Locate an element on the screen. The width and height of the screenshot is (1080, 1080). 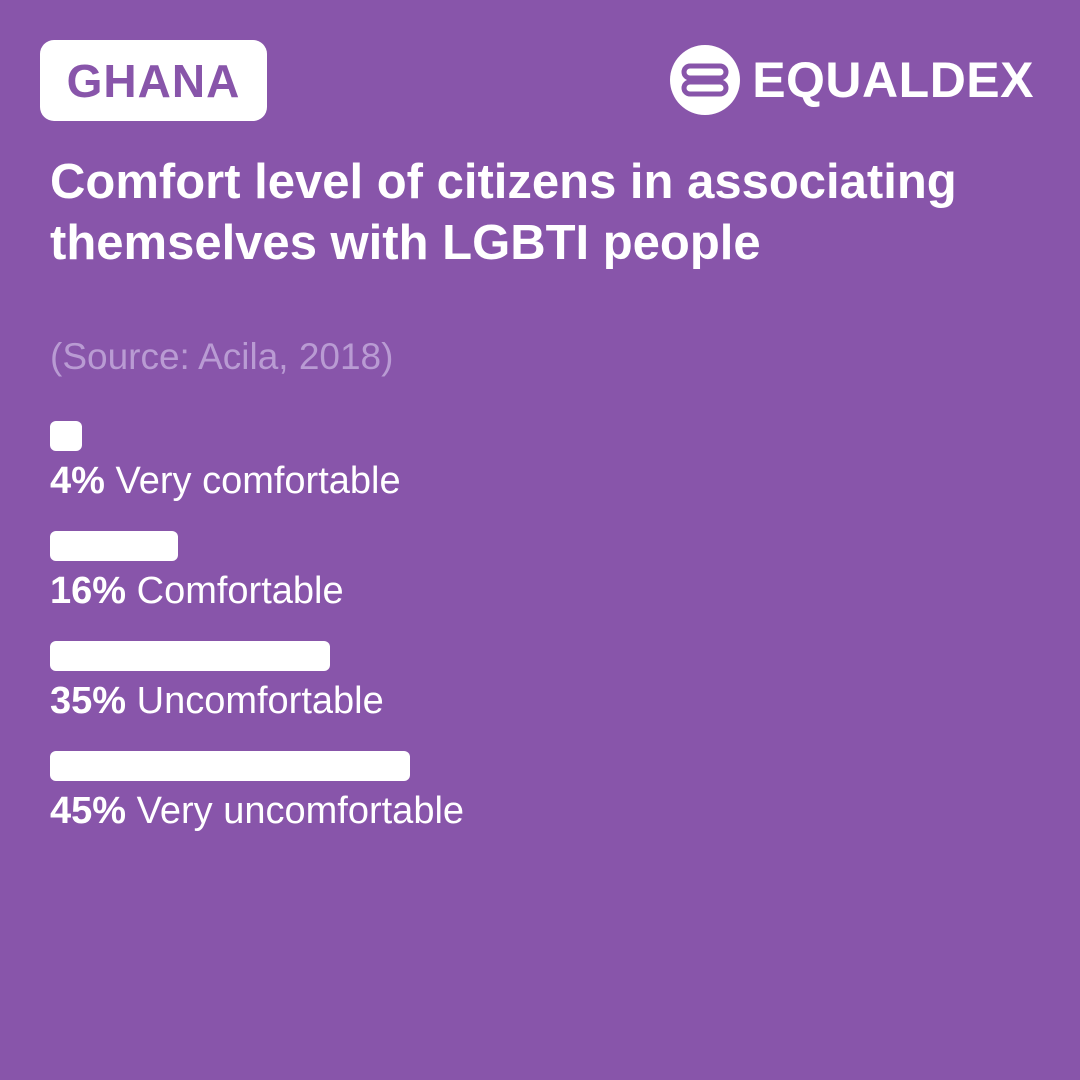
bar-row: 35% Uncomfortable is located at coordinates (540, 696).